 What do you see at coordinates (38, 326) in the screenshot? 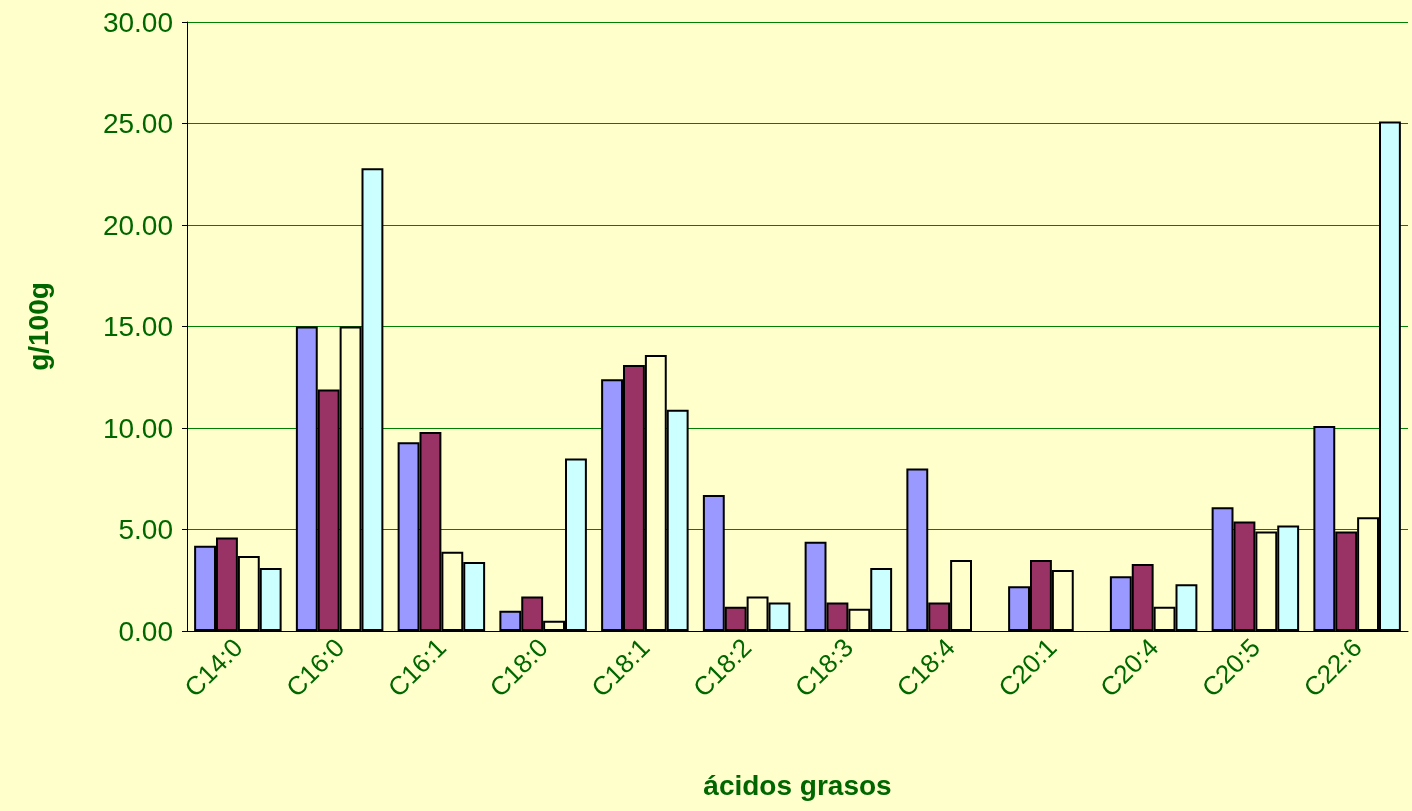
I see `y-axis-title: g/100g` at bounding box center [38, 326].